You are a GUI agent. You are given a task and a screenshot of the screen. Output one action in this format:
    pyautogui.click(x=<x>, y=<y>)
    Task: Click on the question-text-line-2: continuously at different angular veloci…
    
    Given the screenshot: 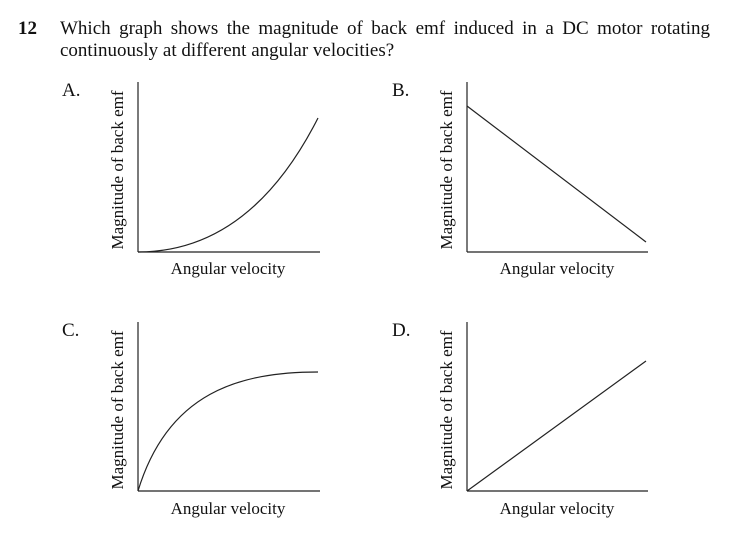 What is the action you would take?
    pyautogui.click(x=227, y=50)
    